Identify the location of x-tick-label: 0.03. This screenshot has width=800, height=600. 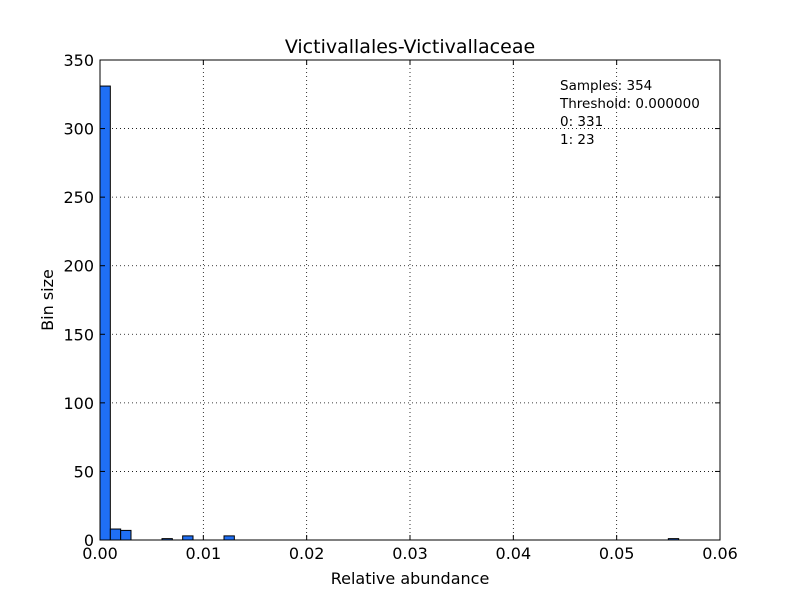
(410, 553).